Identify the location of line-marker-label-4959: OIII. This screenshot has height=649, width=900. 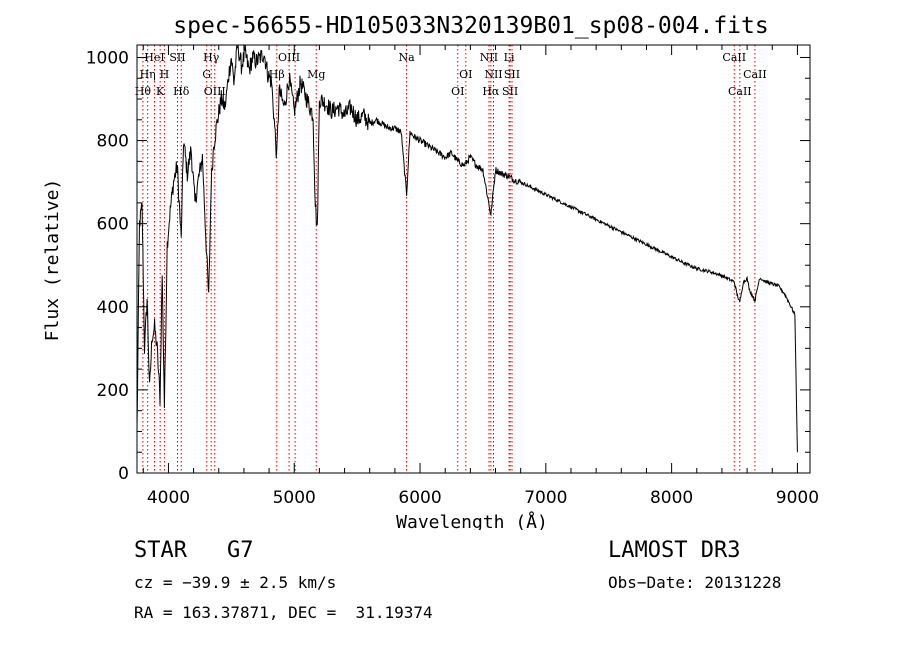
(289, 57).